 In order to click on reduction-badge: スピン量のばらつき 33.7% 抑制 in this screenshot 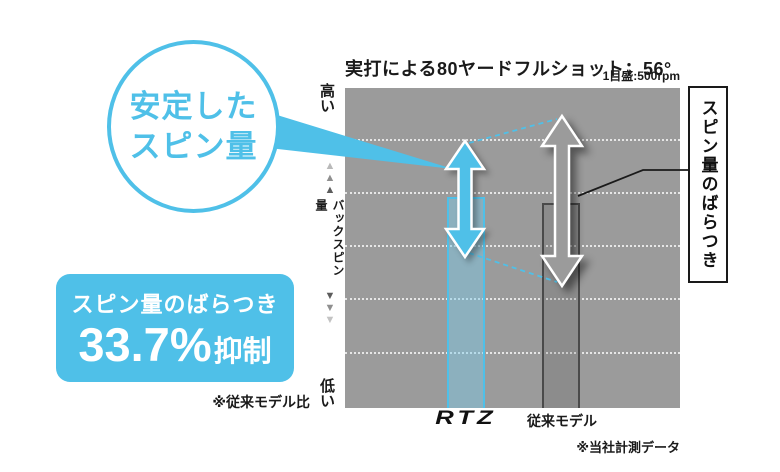, I will do `click(175, 328)`.